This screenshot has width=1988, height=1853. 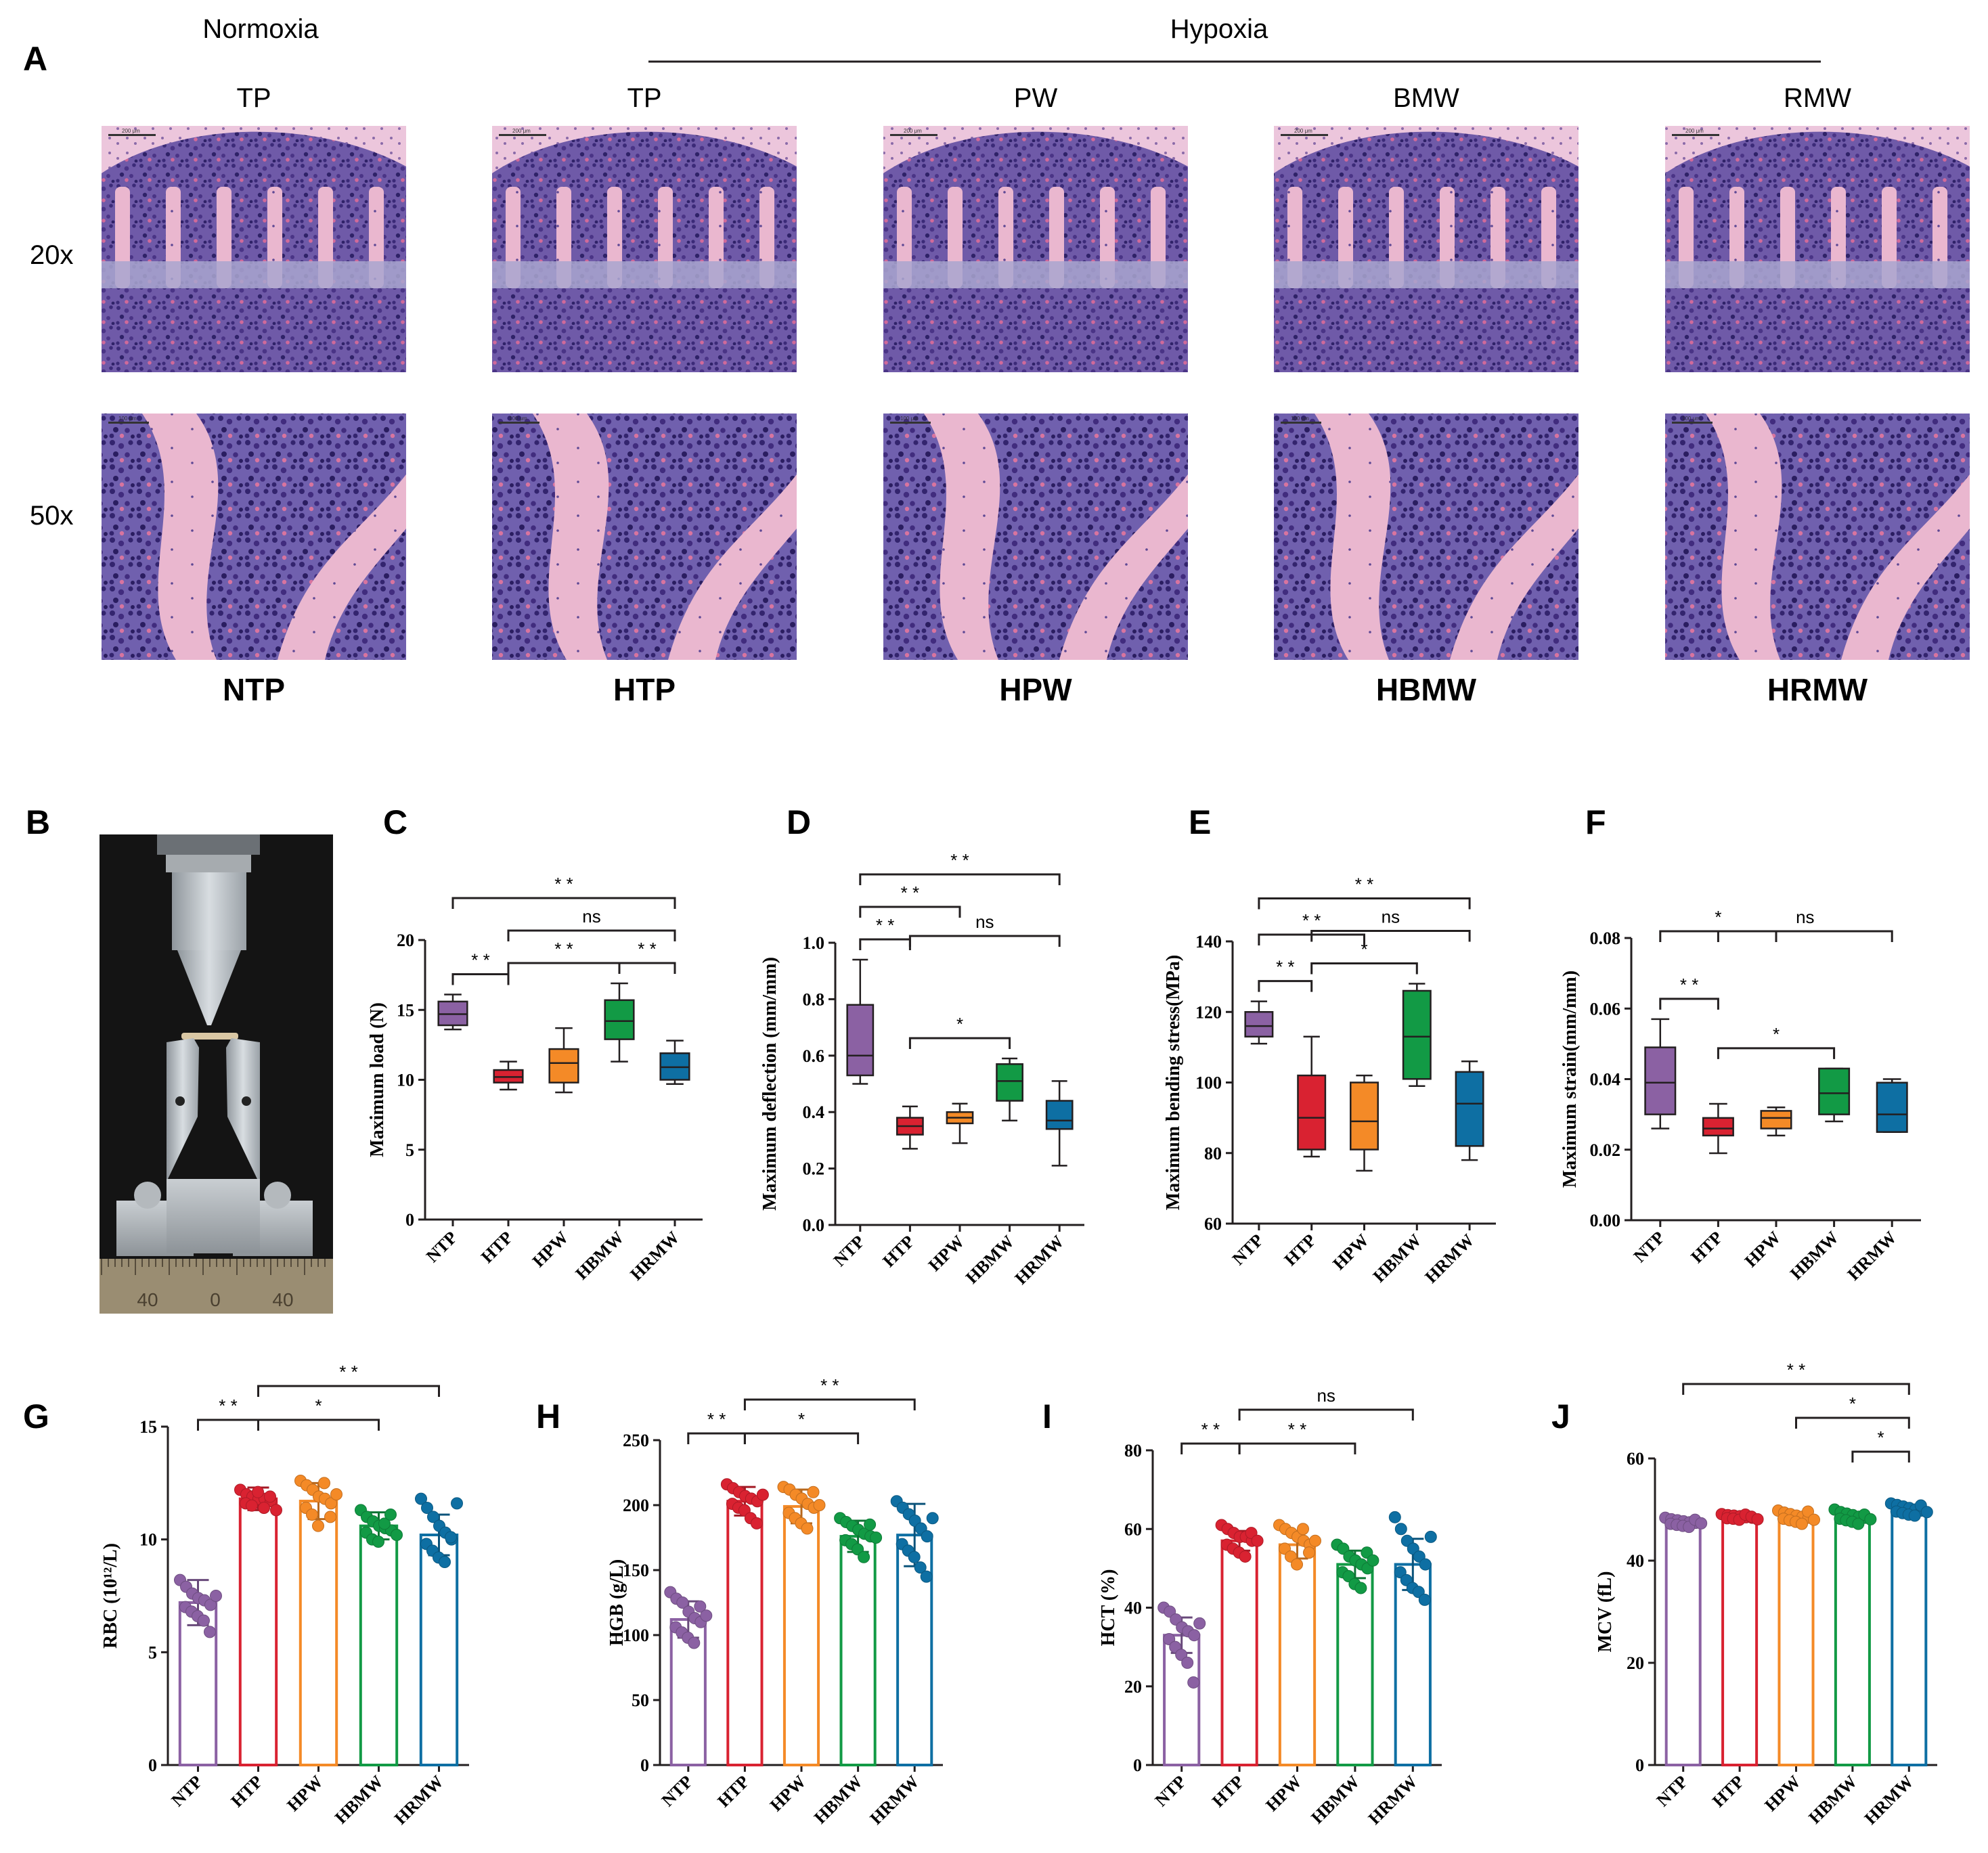 I want to click on ruler-label-left: 40, so click(x=147, y=1299).